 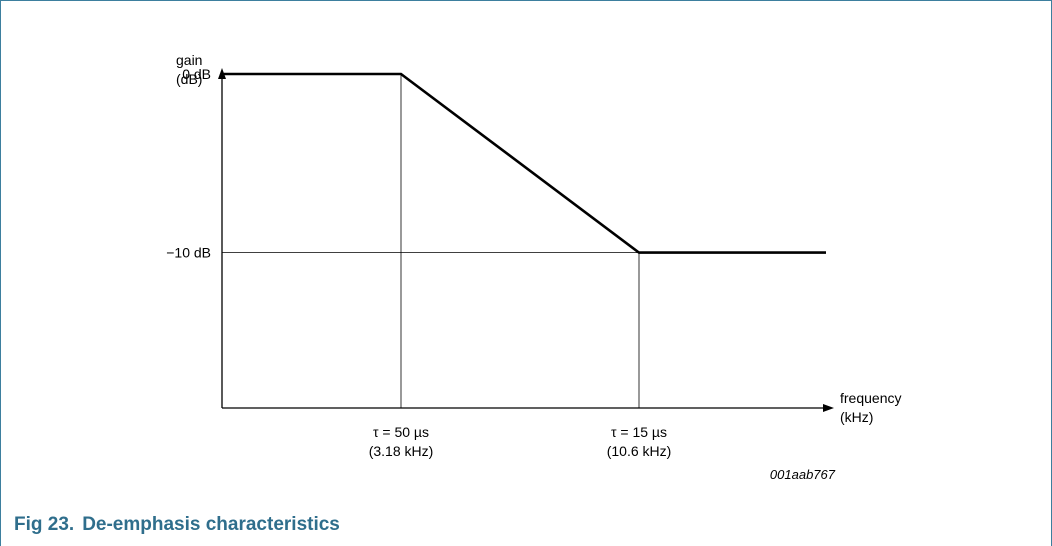 What do you see at coordinates (189, 60) in the screenshot?
I see `y-axis-label-gain: gain` at bounding box center [189, 60].